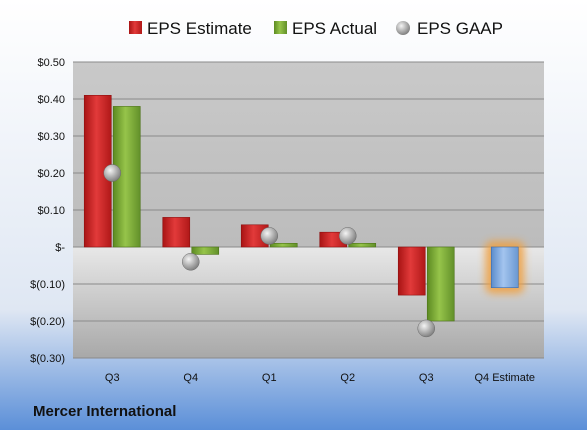  Describe the element at coordinates (51, 63) in the screenshot. I see `y-tick-label: $0.50` at that location.